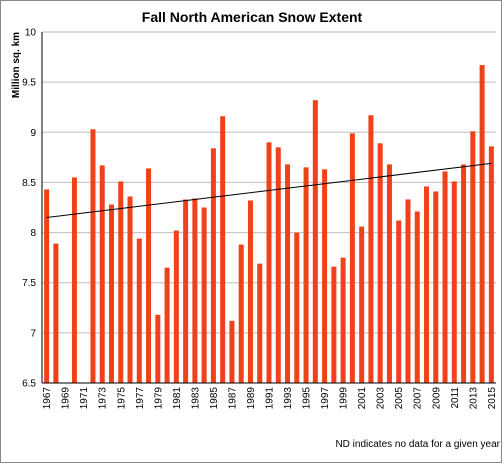 Image resolution: width=504 pixels, height=465 pixels. What do you see at coordinates (29, 209) in the screenshot?
I see `y-tick-labels: 6.5 7 7.5 8 8.5 9 9.5 10` at bounding box center [29, 209].